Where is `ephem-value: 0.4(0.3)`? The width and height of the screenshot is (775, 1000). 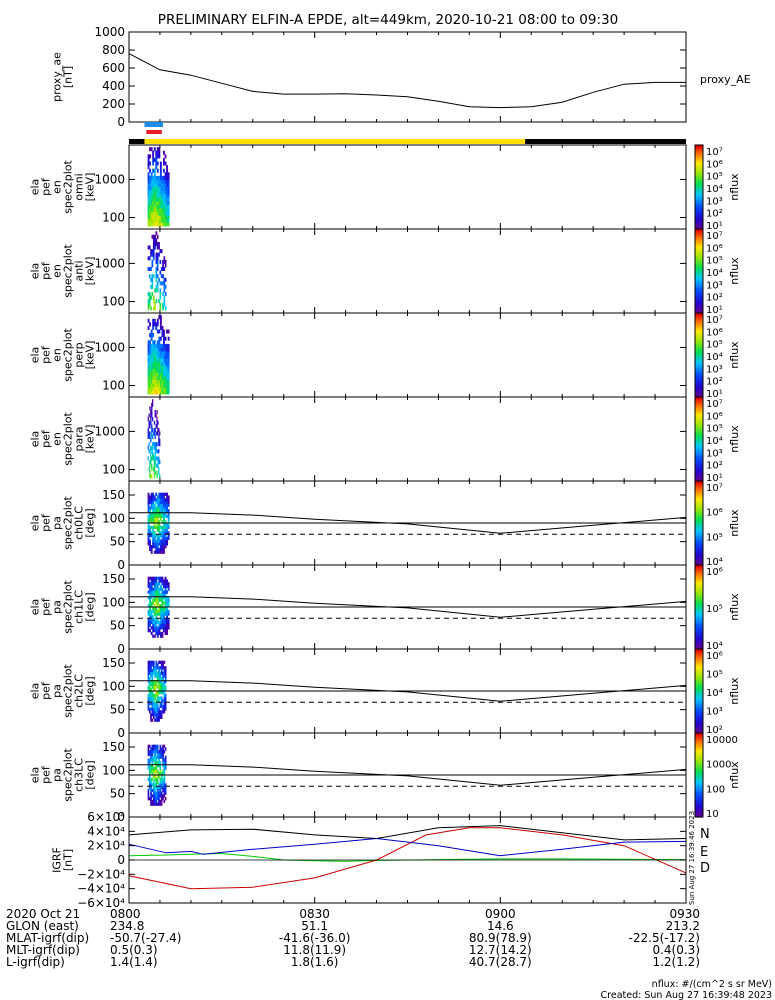
ephem-value: 0.4(0.3) is located at coordinates (676, 950).